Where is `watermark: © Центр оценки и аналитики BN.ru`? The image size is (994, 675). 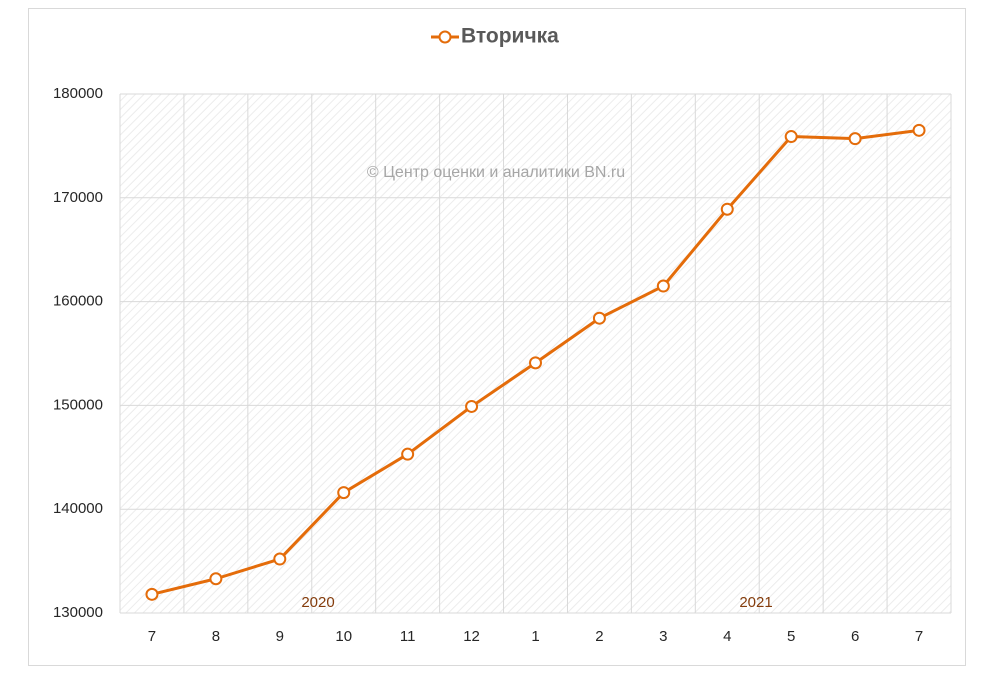
watermark: © Центр оценки и аналитики BN.ru is located at coordinates (496, 172).